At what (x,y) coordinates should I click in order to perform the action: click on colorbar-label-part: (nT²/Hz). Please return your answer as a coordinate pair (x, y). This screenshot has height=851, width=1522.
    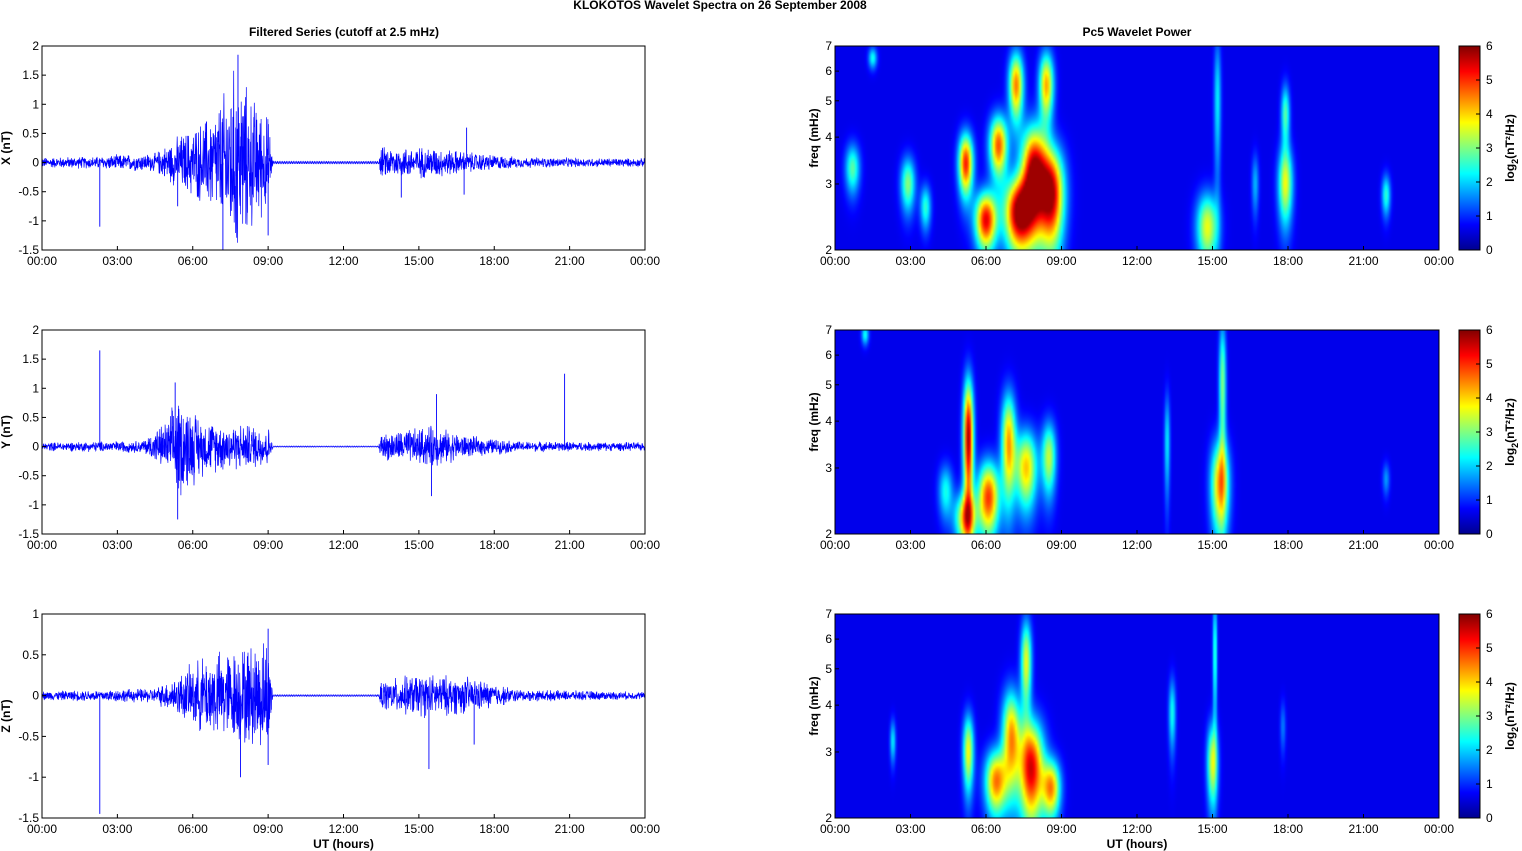
    Looking at the image, I should click on (1510, 136).